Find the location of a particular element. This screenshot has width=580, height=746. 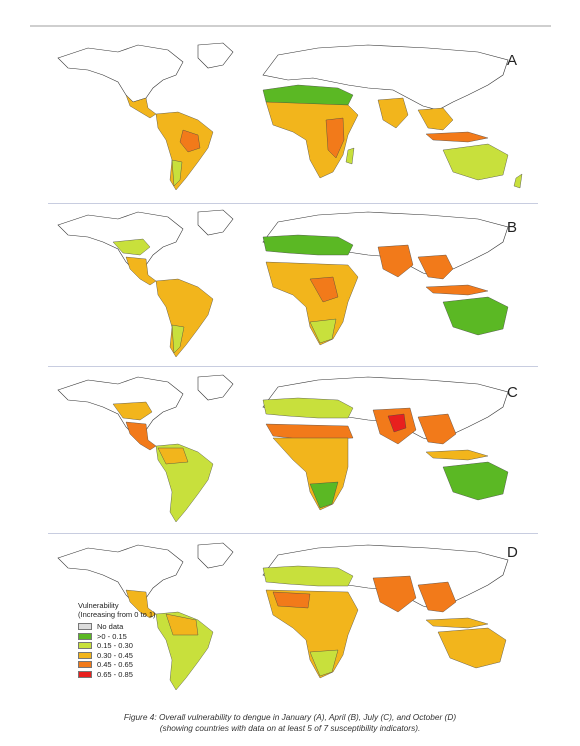

legend-title-line1: Vulnerability is located at coordinates (98, 605).